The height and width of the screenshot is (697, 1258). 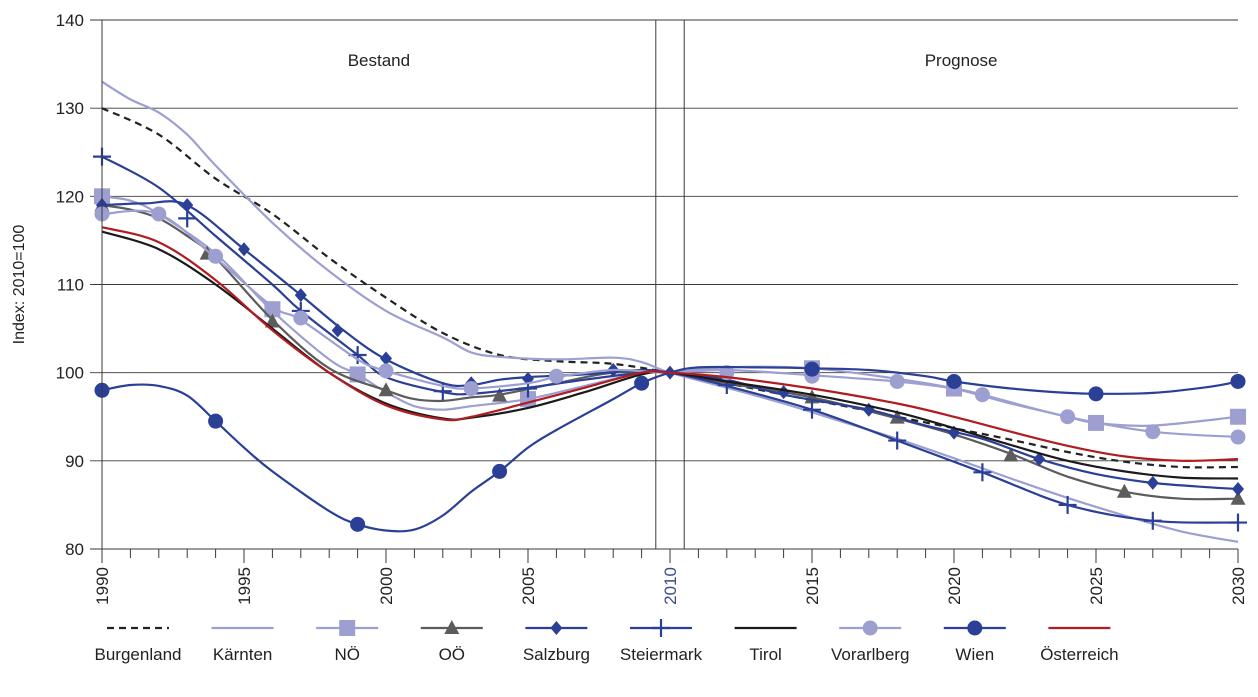 What do you see at coordinates (347, 642) in the screenshot?
I see `legend-item-nö: NÖ` at bounding box center [347, 642].